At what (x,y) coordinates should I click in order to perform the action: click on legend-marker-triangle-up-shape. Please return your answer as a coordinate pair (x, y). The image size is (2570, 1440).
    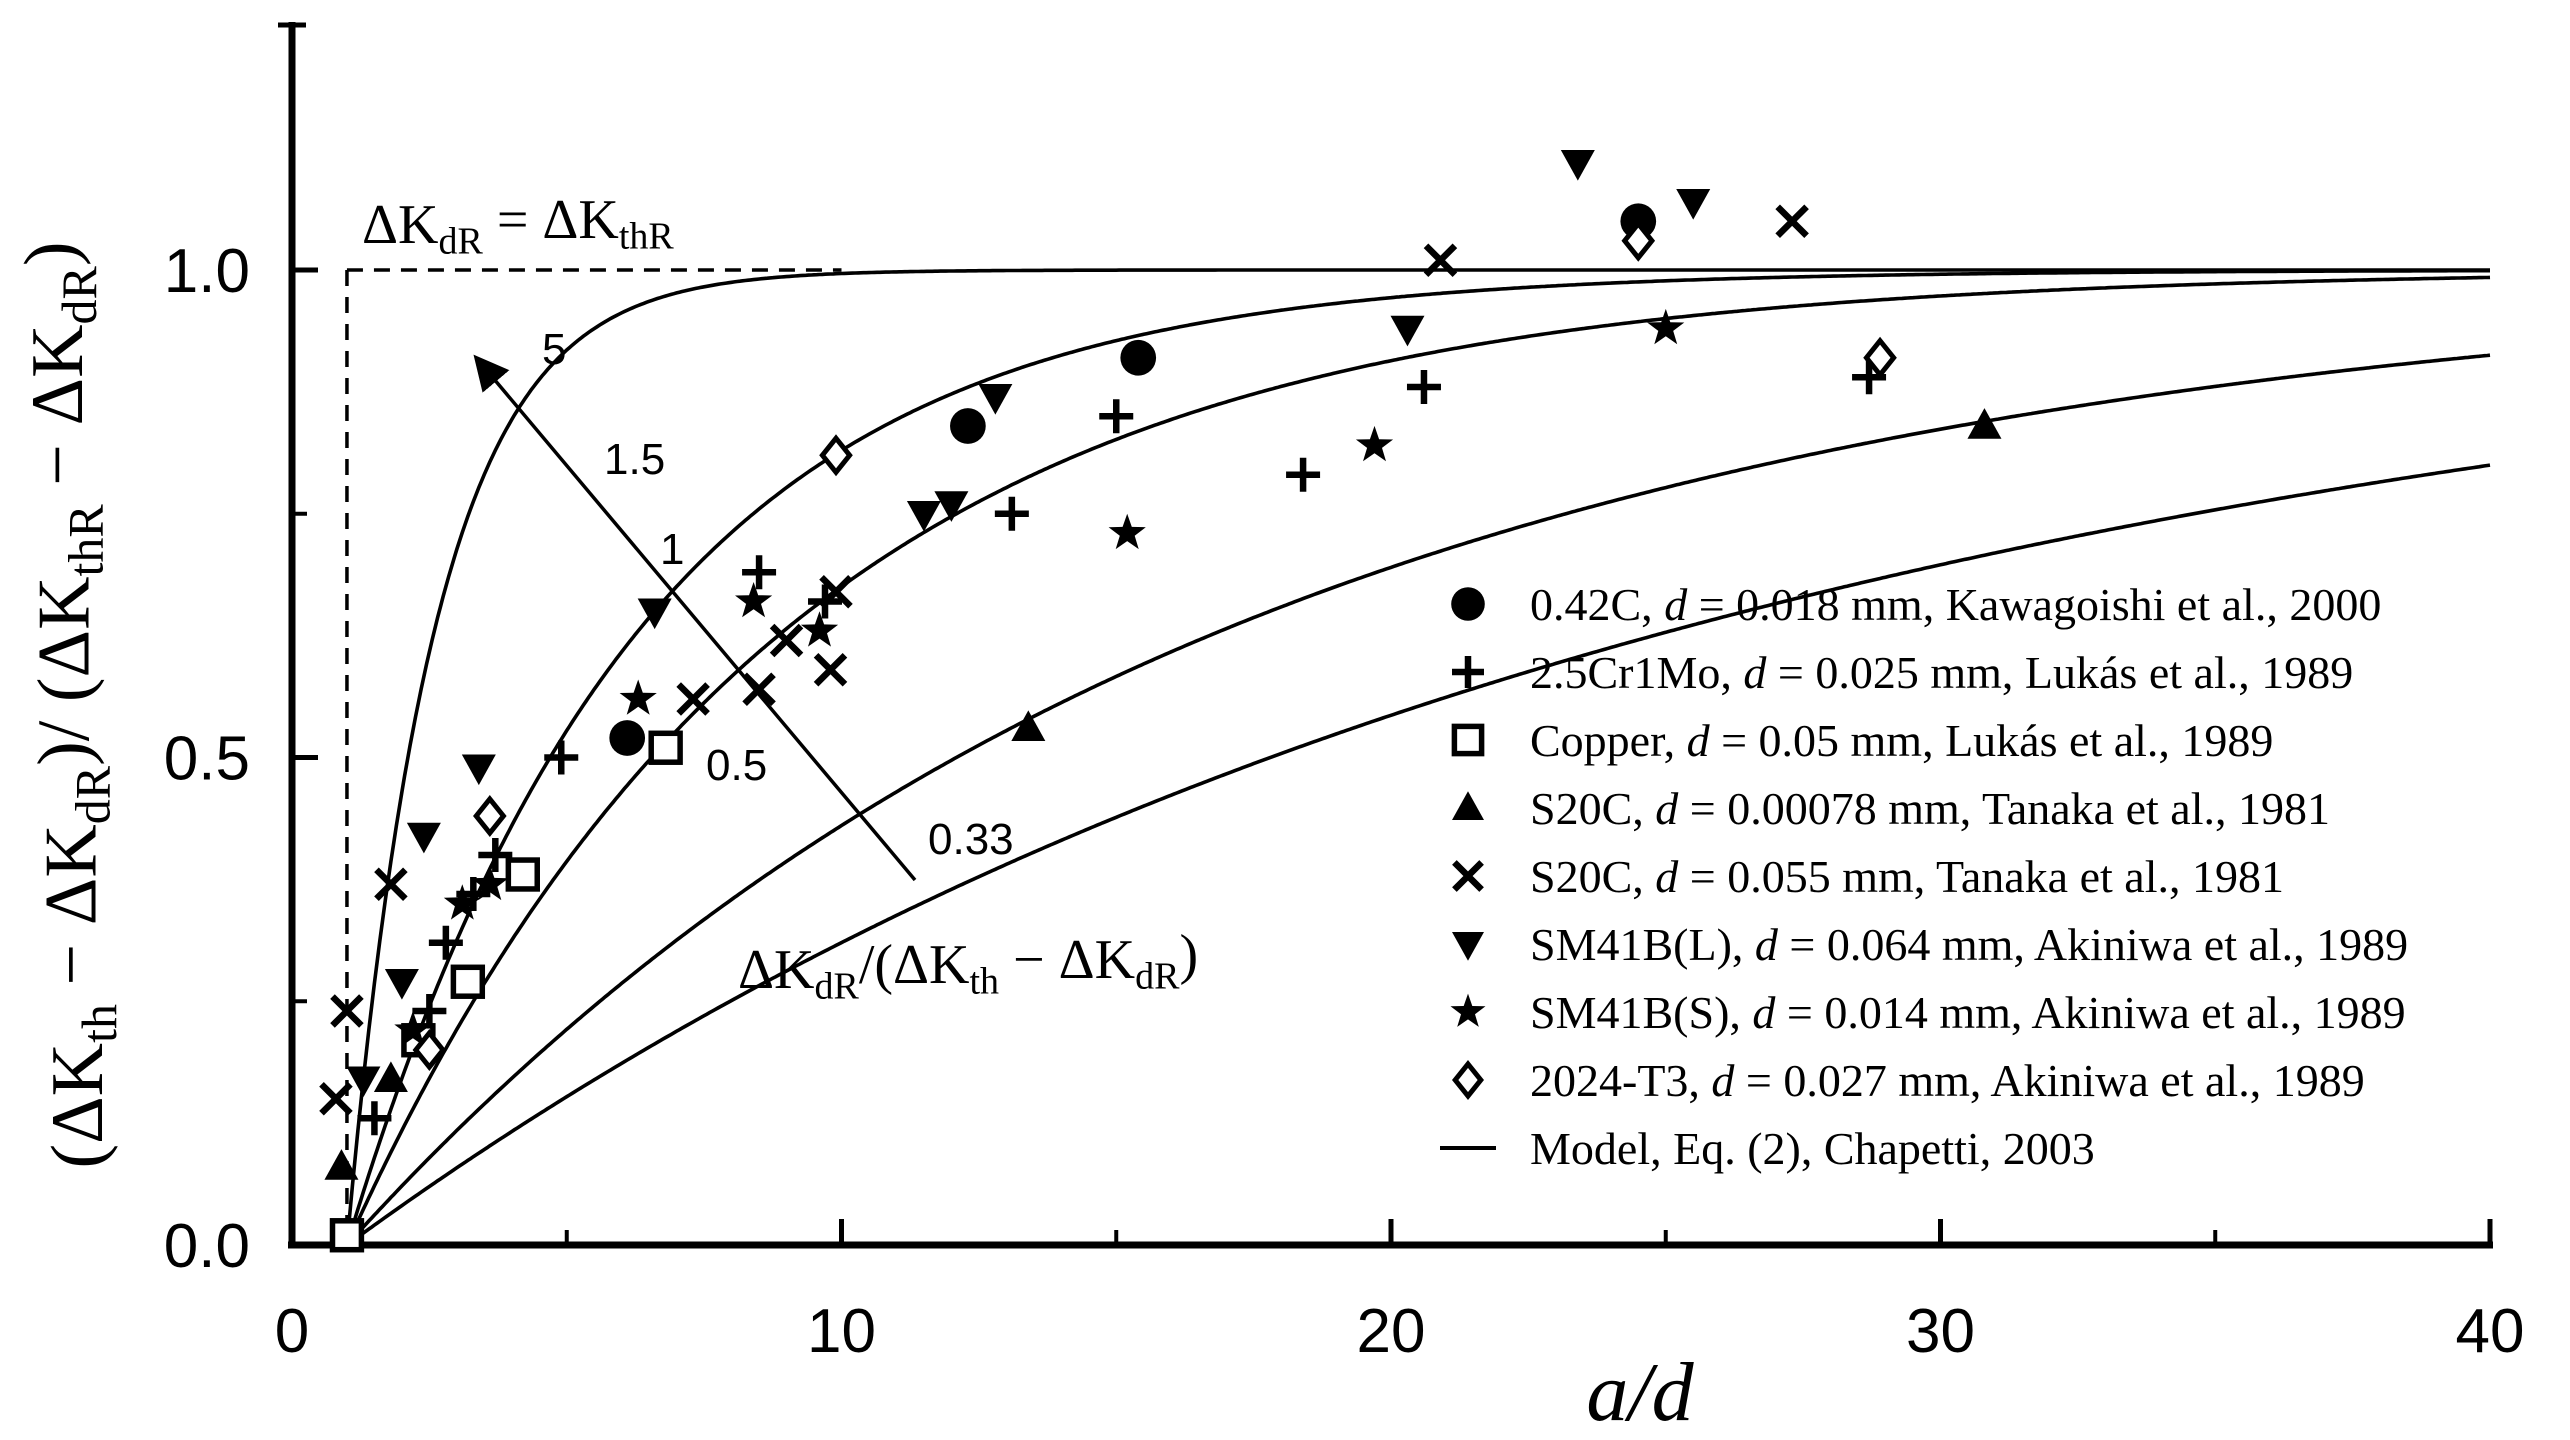
    Looking at the image, I should click on (1468, 805).